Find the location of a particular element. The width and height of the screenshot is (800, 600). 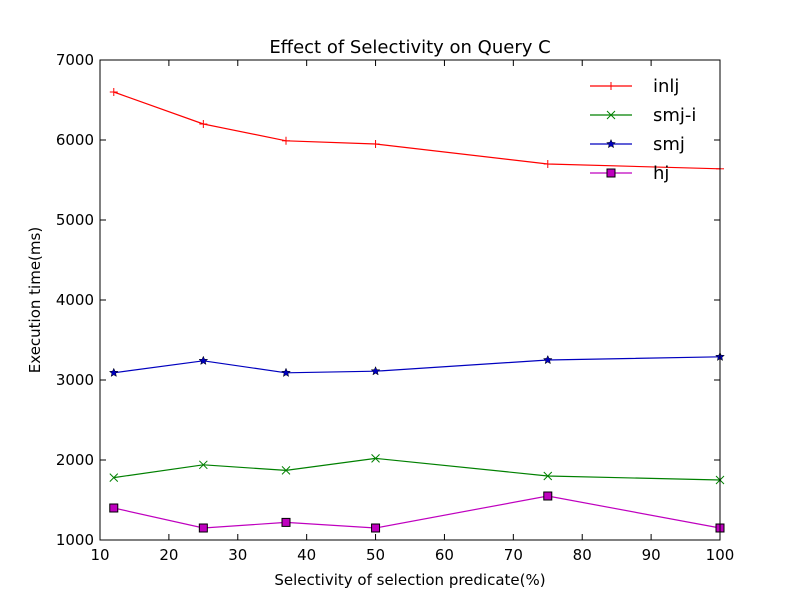

x-tick-label: 60 is located at coordinates (444, 555).